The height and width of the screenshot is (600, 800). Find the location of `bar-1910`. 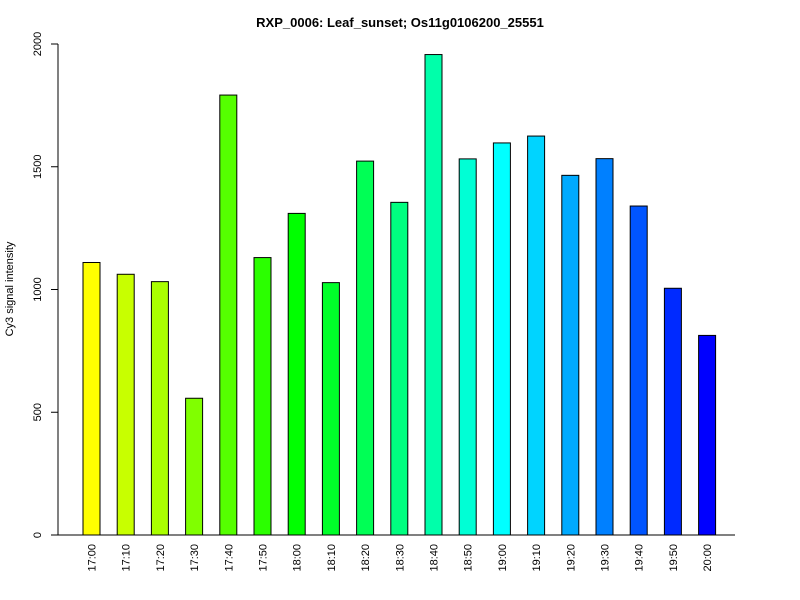

bar-1910 is located at coordinates (536, 335).